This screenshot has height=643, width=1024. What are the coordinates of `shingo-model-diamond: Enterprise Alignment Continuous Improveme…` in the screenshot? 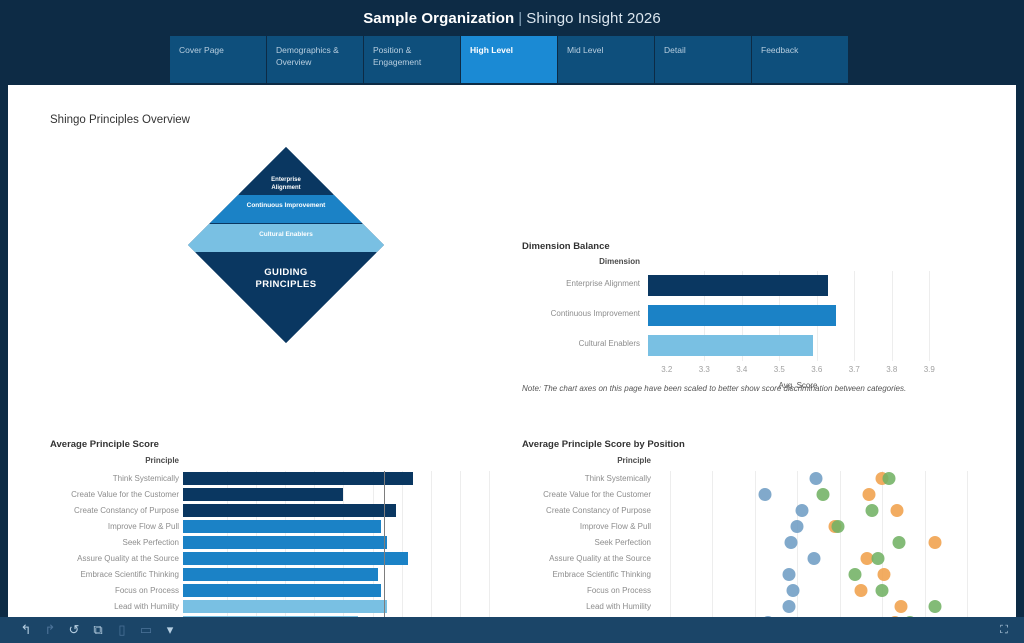 It's located at (286, 245).